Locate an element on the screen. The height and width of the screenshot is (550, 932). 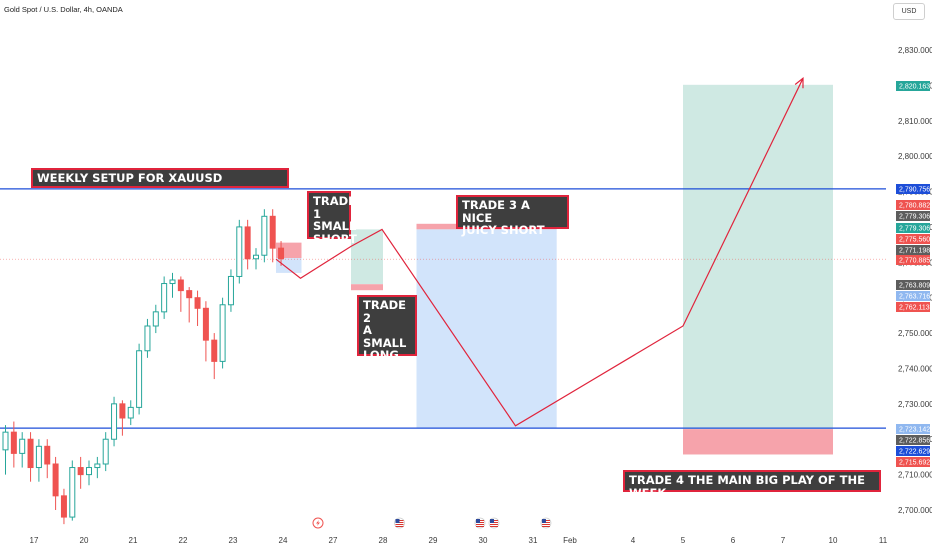
x-tick-label: Feb is located at coordinates (570, 540).